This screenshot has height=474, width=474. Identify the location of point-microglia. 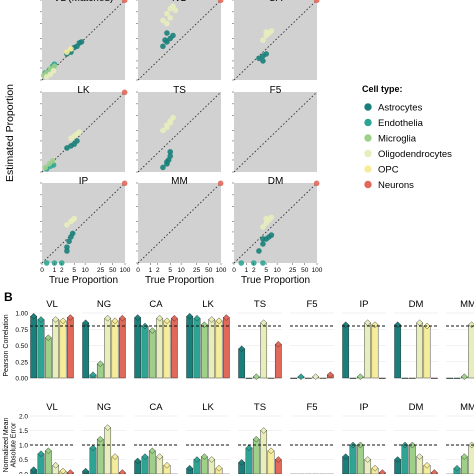
(52, 161).